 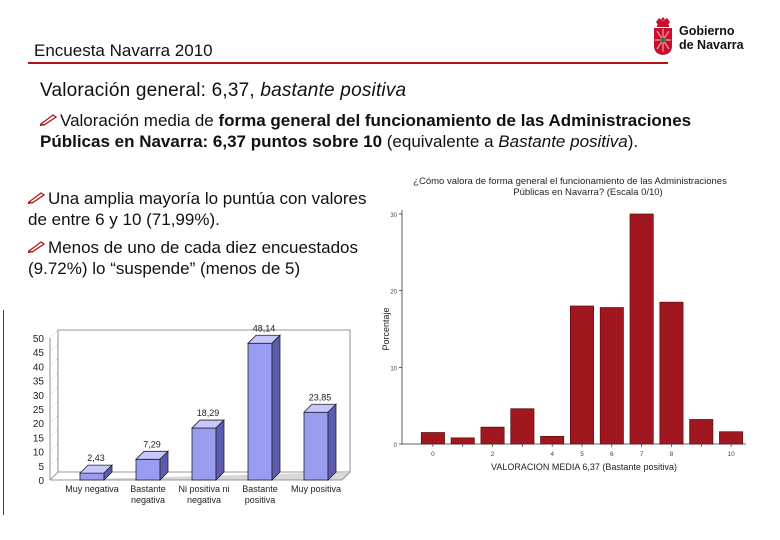 I want to click on chart1-data-label: 48,14, so click(x=264, y=328).